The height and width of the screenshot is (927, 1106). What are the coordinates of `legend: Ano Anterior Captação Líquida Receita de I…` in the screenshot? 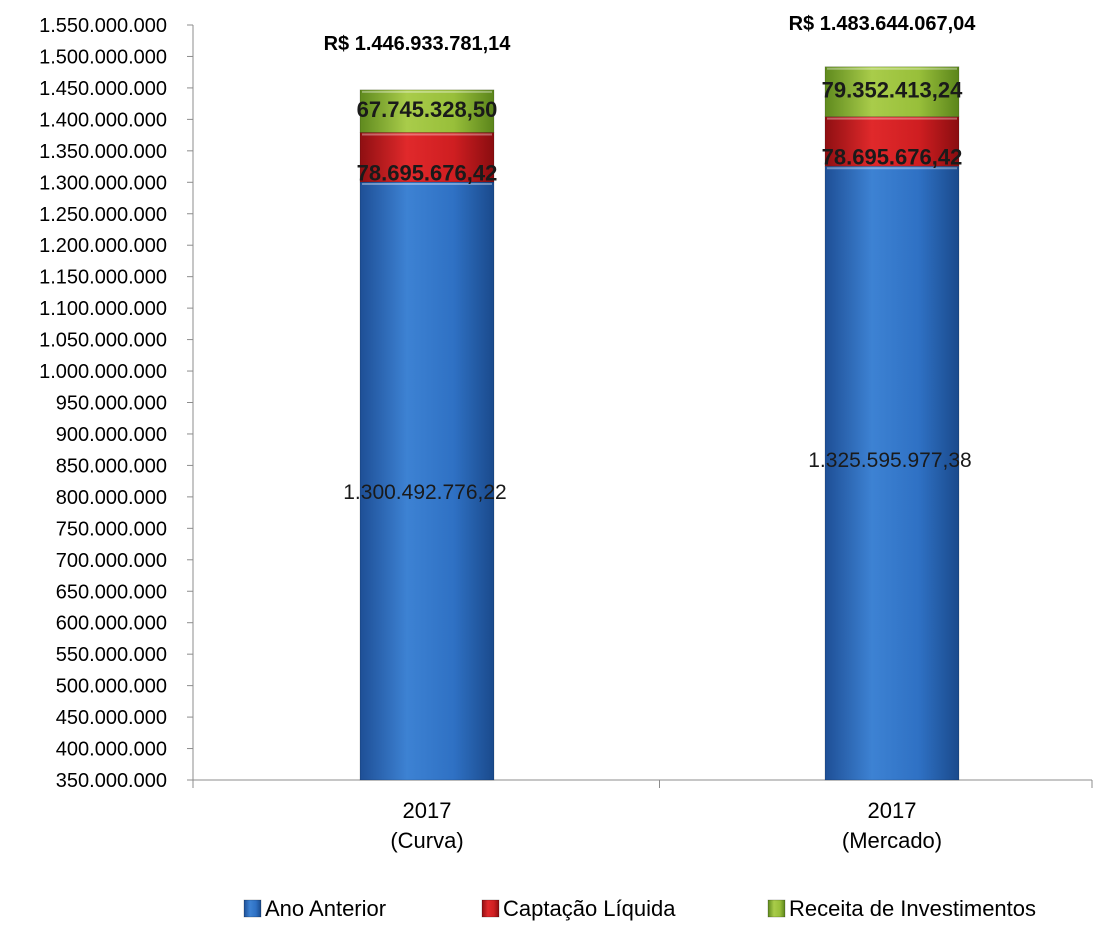 It's located at (639, 908).